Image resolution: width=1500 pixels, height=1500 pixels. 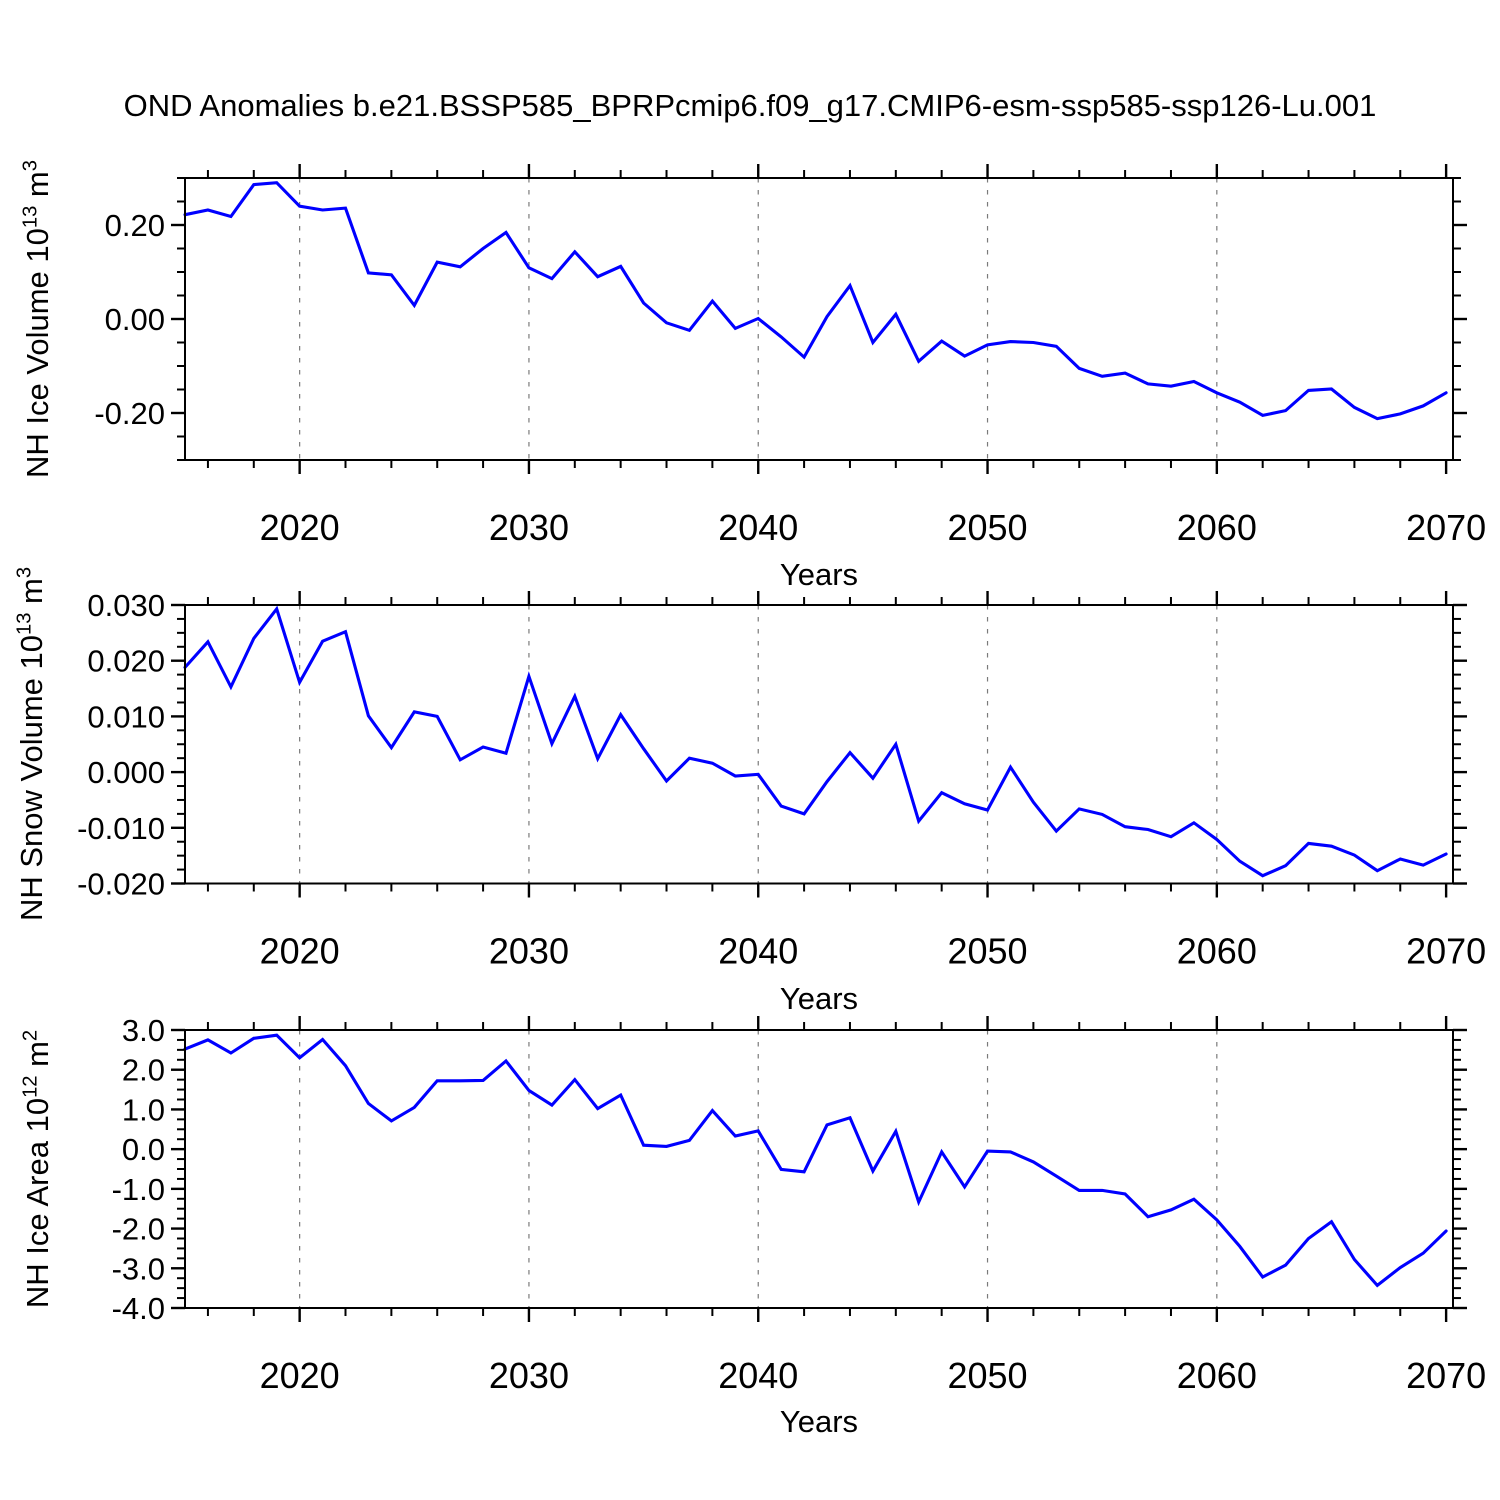 I want to click on y-tick-label-0.030: 0.030, so click(x=126, y=605).